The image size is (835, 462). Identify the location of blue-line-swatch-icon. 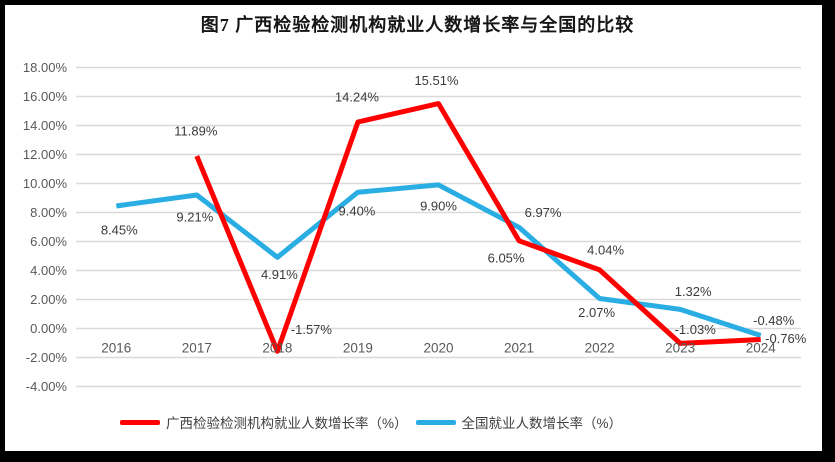
(435, 422).